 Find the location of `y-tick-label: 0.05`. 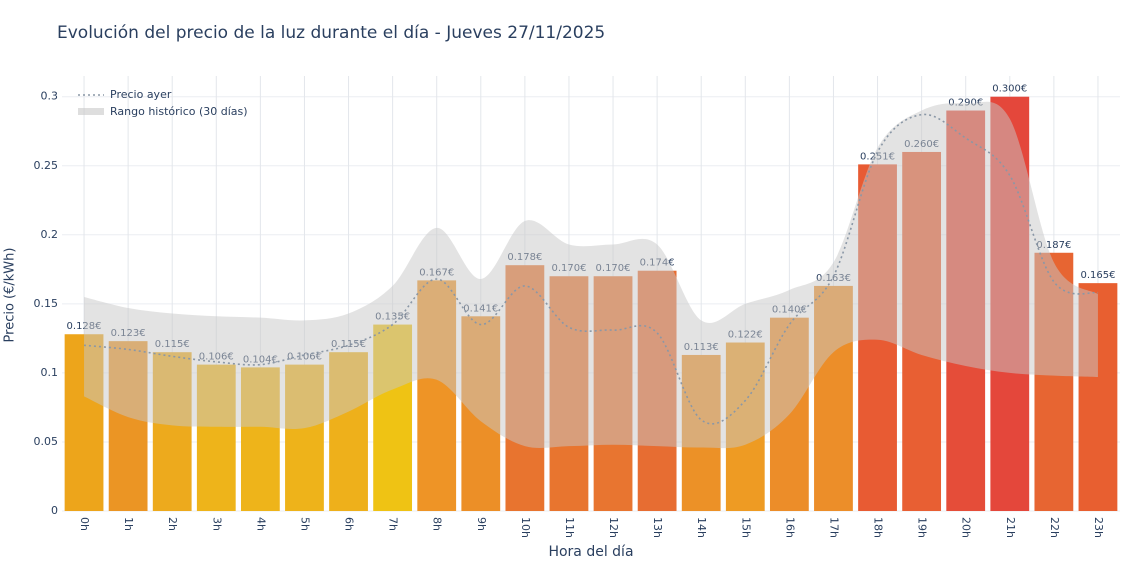

y-tick-label: 0.05 is located at coordinates (46, 441).